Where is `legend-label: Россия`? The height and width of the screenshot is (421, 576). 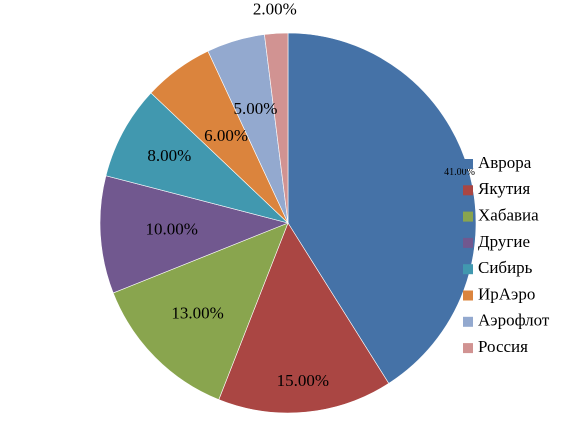
legend-label: Россия is located at coordinates (503, 346).